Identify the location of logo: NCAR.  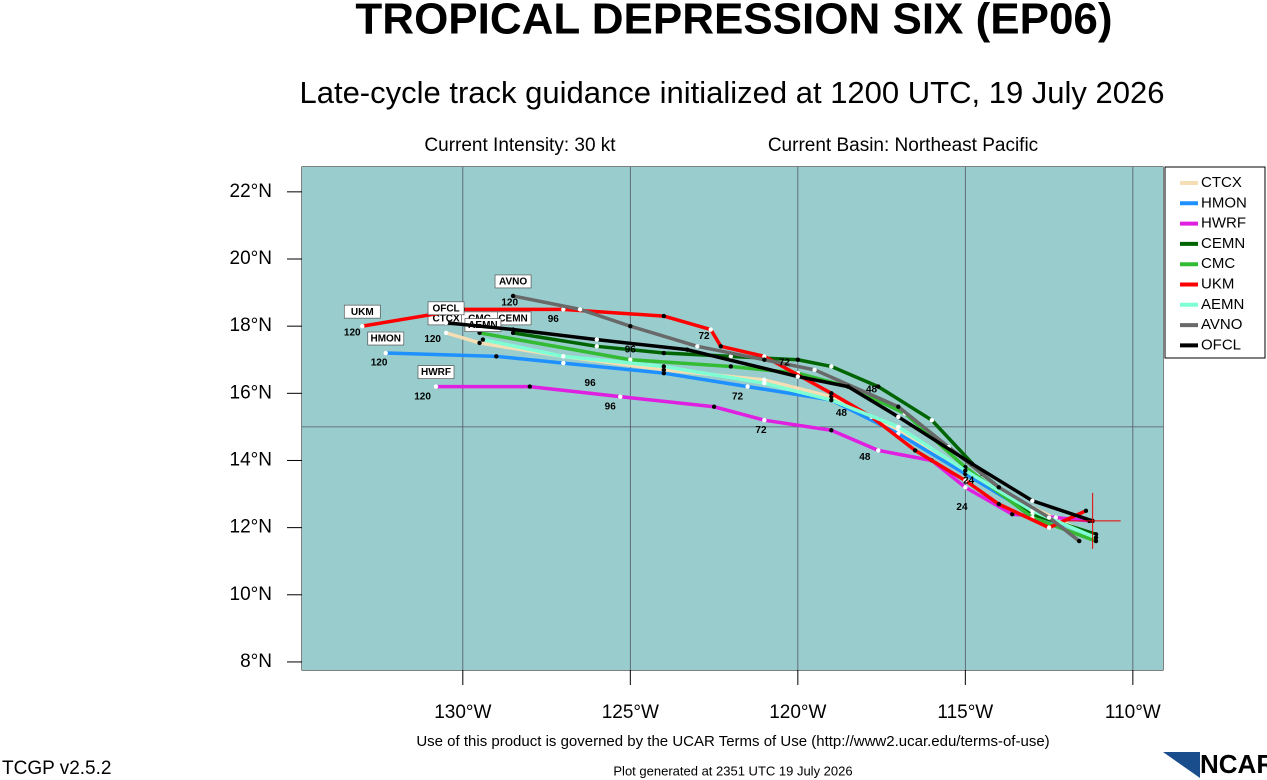
(1215, 764).